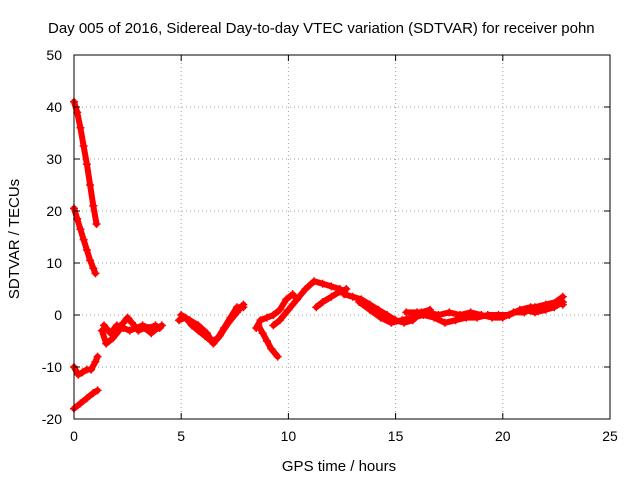 Image resolution: width=640 pixels, height=480 pixels. What do you see at coordinates (52, 367) in the screenshot?
I see `y-tick-label: -10` at bounding box center [52, 367].